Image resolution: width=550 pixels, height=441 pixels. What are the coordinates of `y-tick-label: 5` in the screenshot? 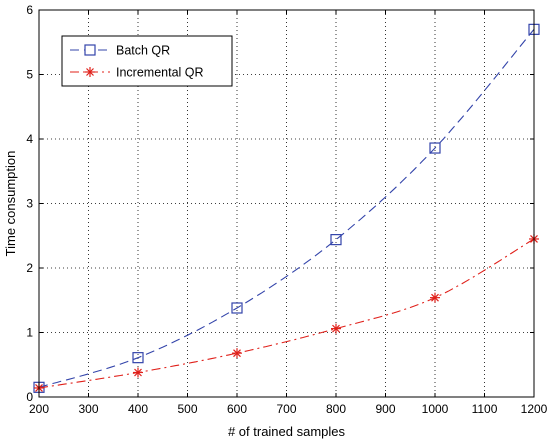 It's located at (29, 75).